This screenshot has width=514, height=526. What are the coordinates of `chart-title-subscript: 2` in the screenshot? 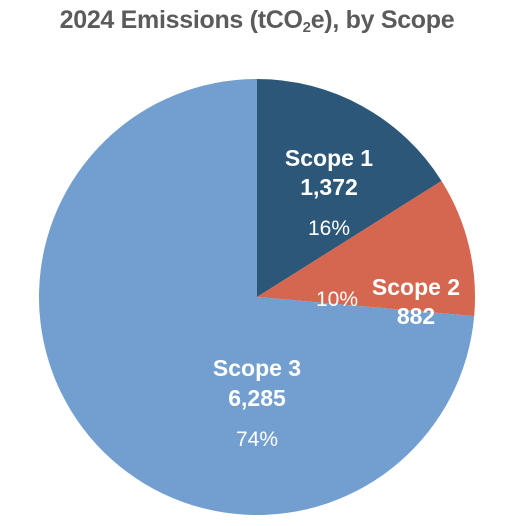 It's located at (306, 27).